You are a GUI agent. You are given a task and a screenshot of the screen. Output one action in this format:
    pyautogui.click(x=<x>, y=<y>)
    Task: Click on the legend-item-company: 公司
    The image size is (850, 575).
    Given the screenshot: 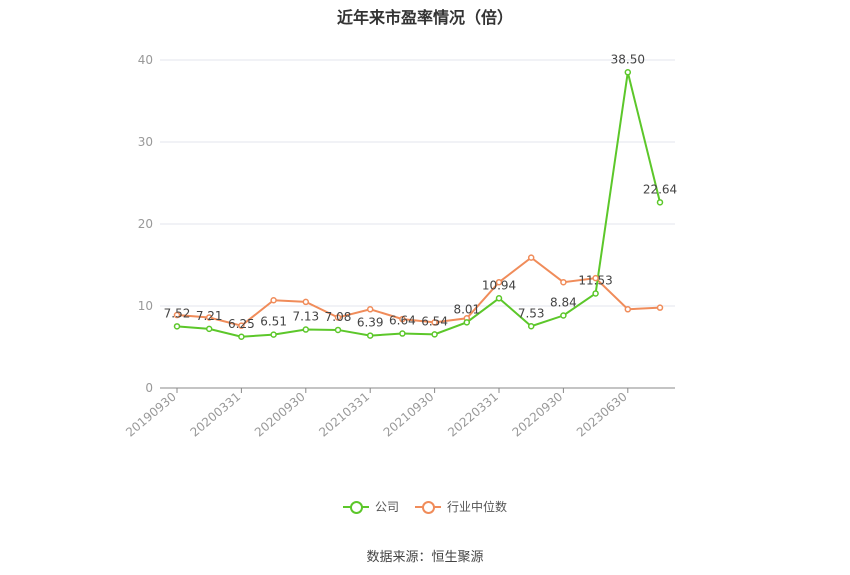 What is the action you would take?
    pyautogui.click(x=370, y=506)
    